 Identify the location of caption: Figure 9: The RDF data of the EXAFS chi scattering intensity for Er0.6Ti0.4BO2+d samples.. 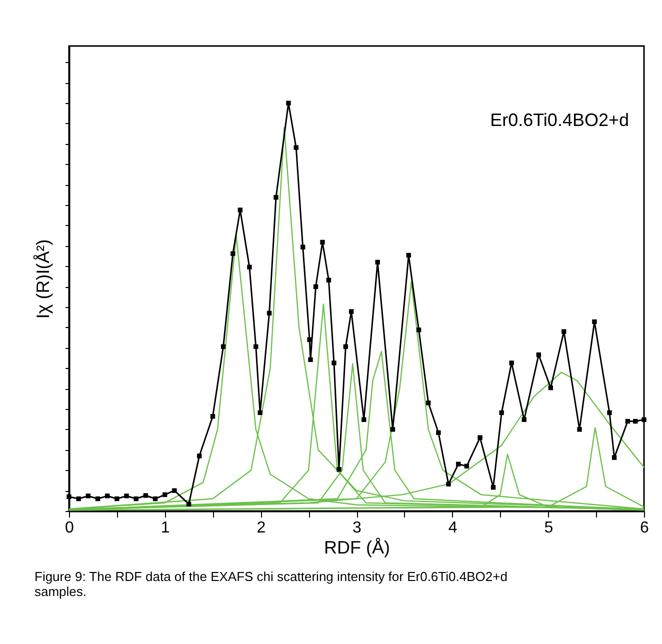
(271, 584).